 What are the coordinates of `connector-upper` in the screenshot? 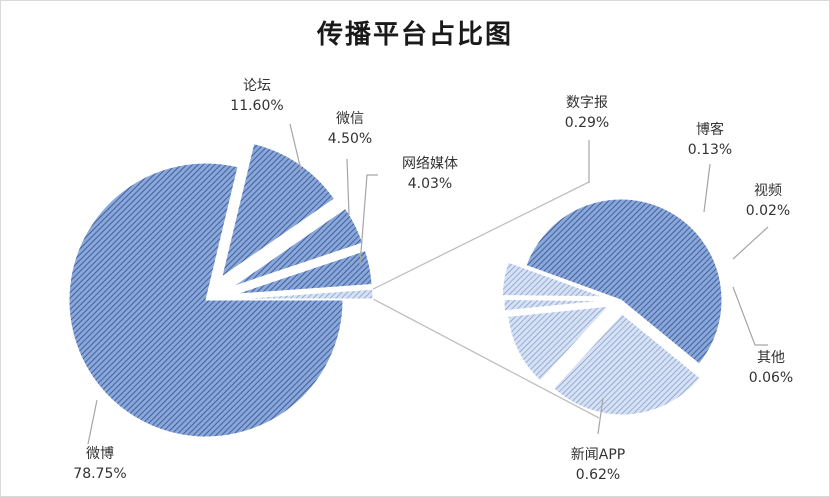 It's located at (481, 235).